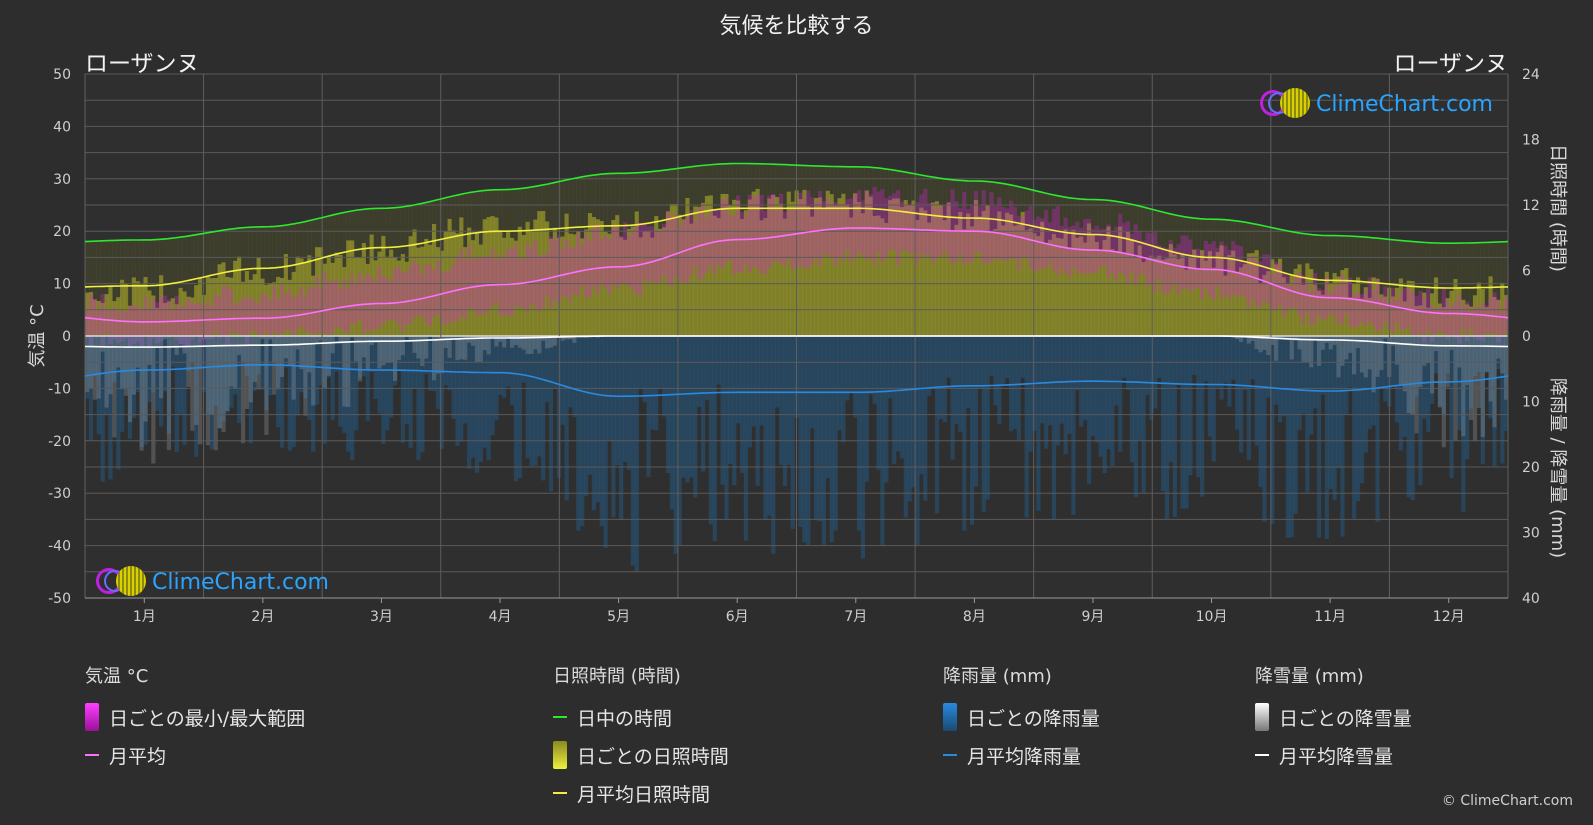  Describe the element at coordinates (641, 717) in the screenshot. I see `legend-daylight: 日中の時間` at that location.